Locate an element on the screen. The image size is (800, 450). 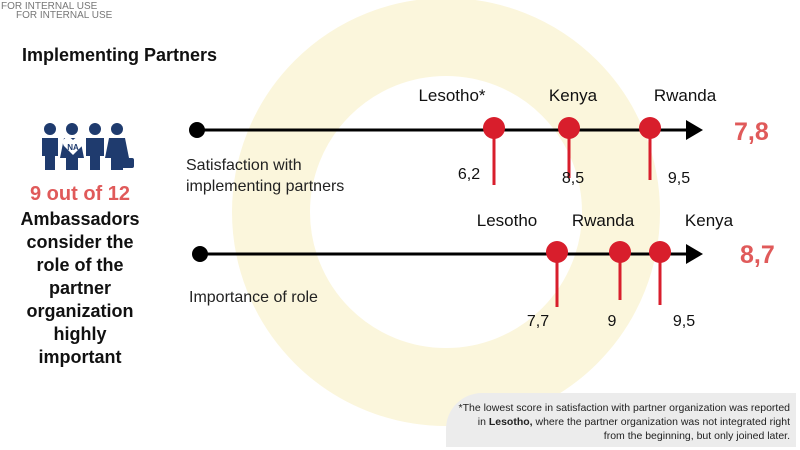
stat-count: 9 out of 12 is located at coordinates (79, 194).